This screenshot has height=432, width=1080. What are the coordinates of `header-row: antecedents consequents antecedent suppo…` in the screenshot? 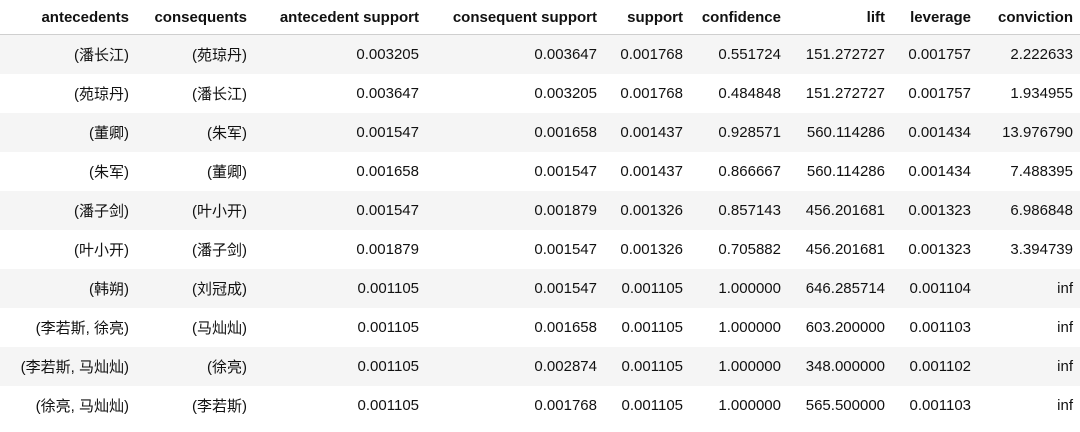 It's located at (540, 17).